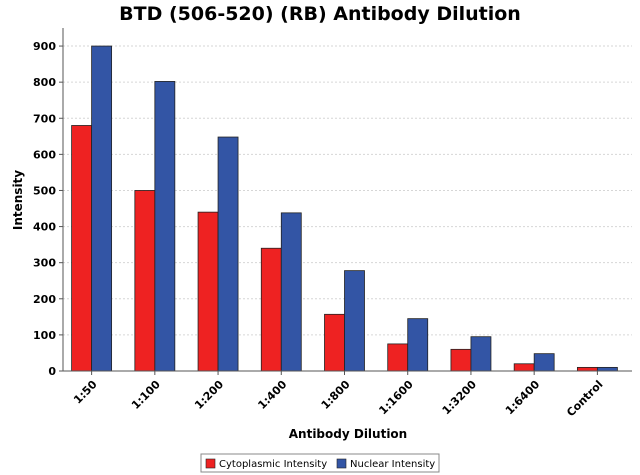  Describe the element at coordinates (320, 14) in the screenshot. I see `chart-title: BTD (506-520) (RB) Antibody Dilution` at that location.